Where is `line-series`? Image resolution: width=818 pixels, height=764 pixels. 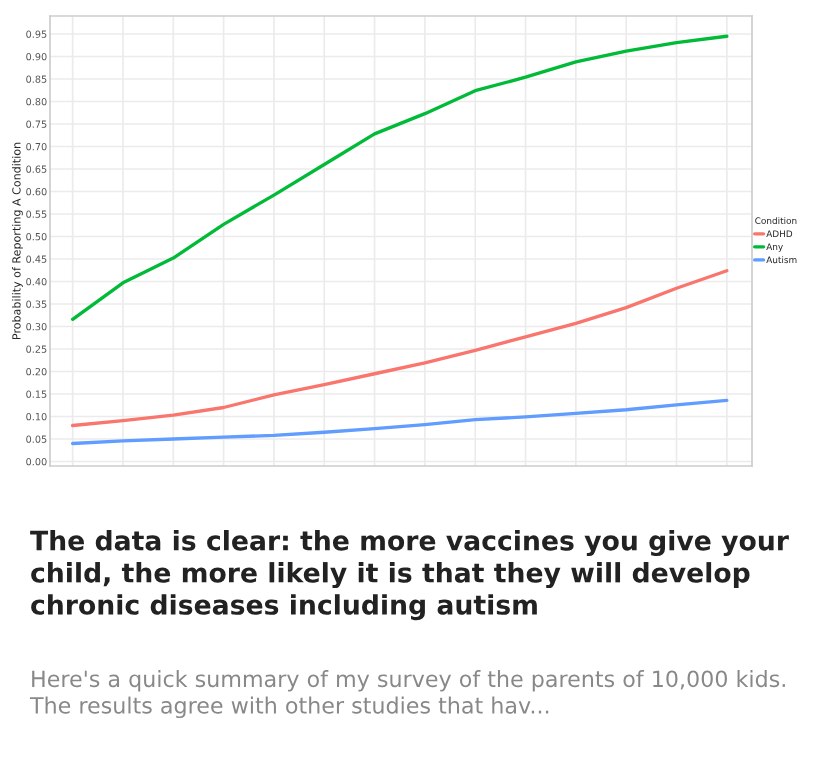
line-series is located at coordinates (399, 422).